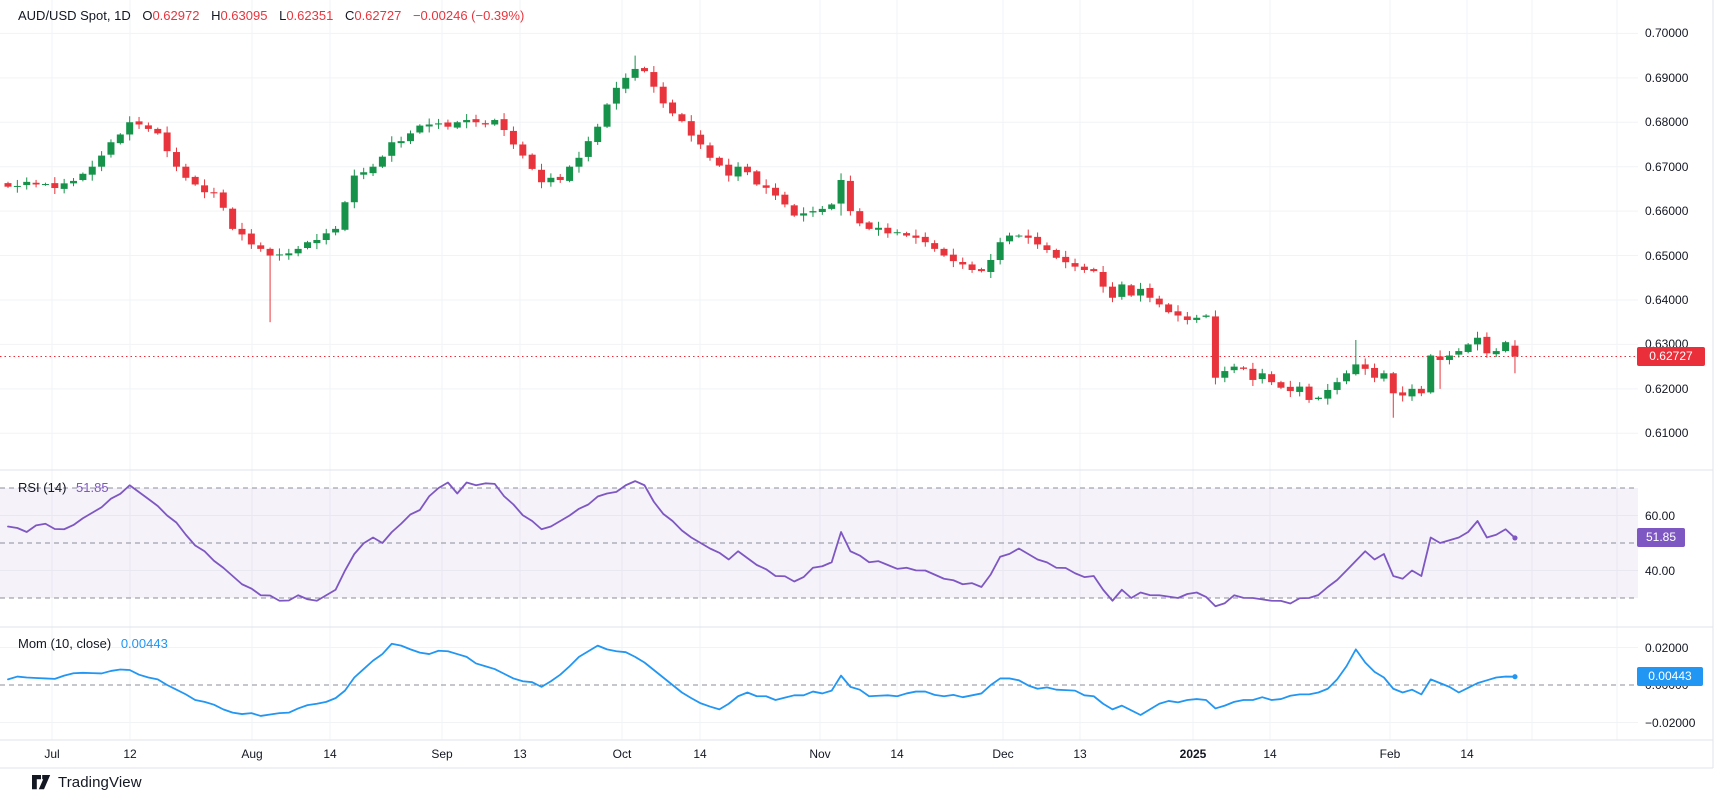 The image size is (1723, 803). Describe the element at coordinates (130, 754) in the screenshot. I see `time-axis-label: 12` at that location.